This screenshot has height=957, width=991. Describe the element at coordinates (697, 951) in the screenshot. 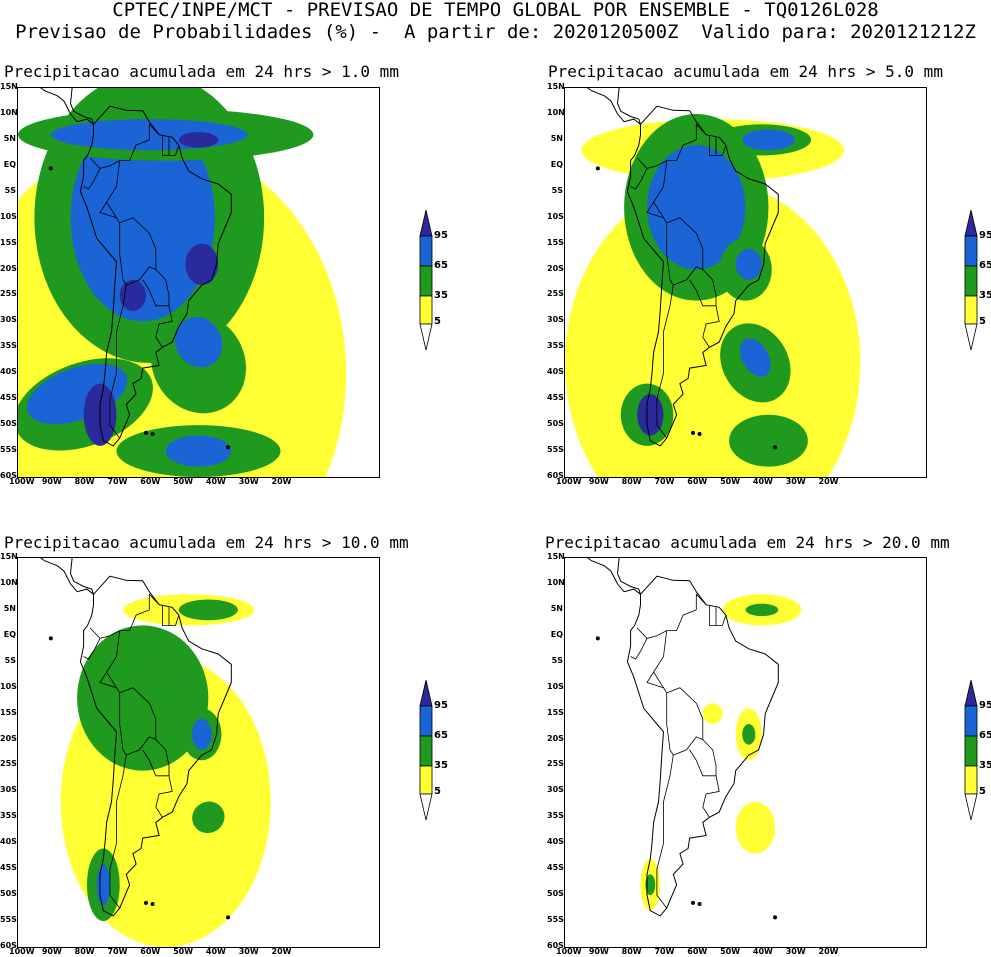

I see `lon-label: 60W` at that location.